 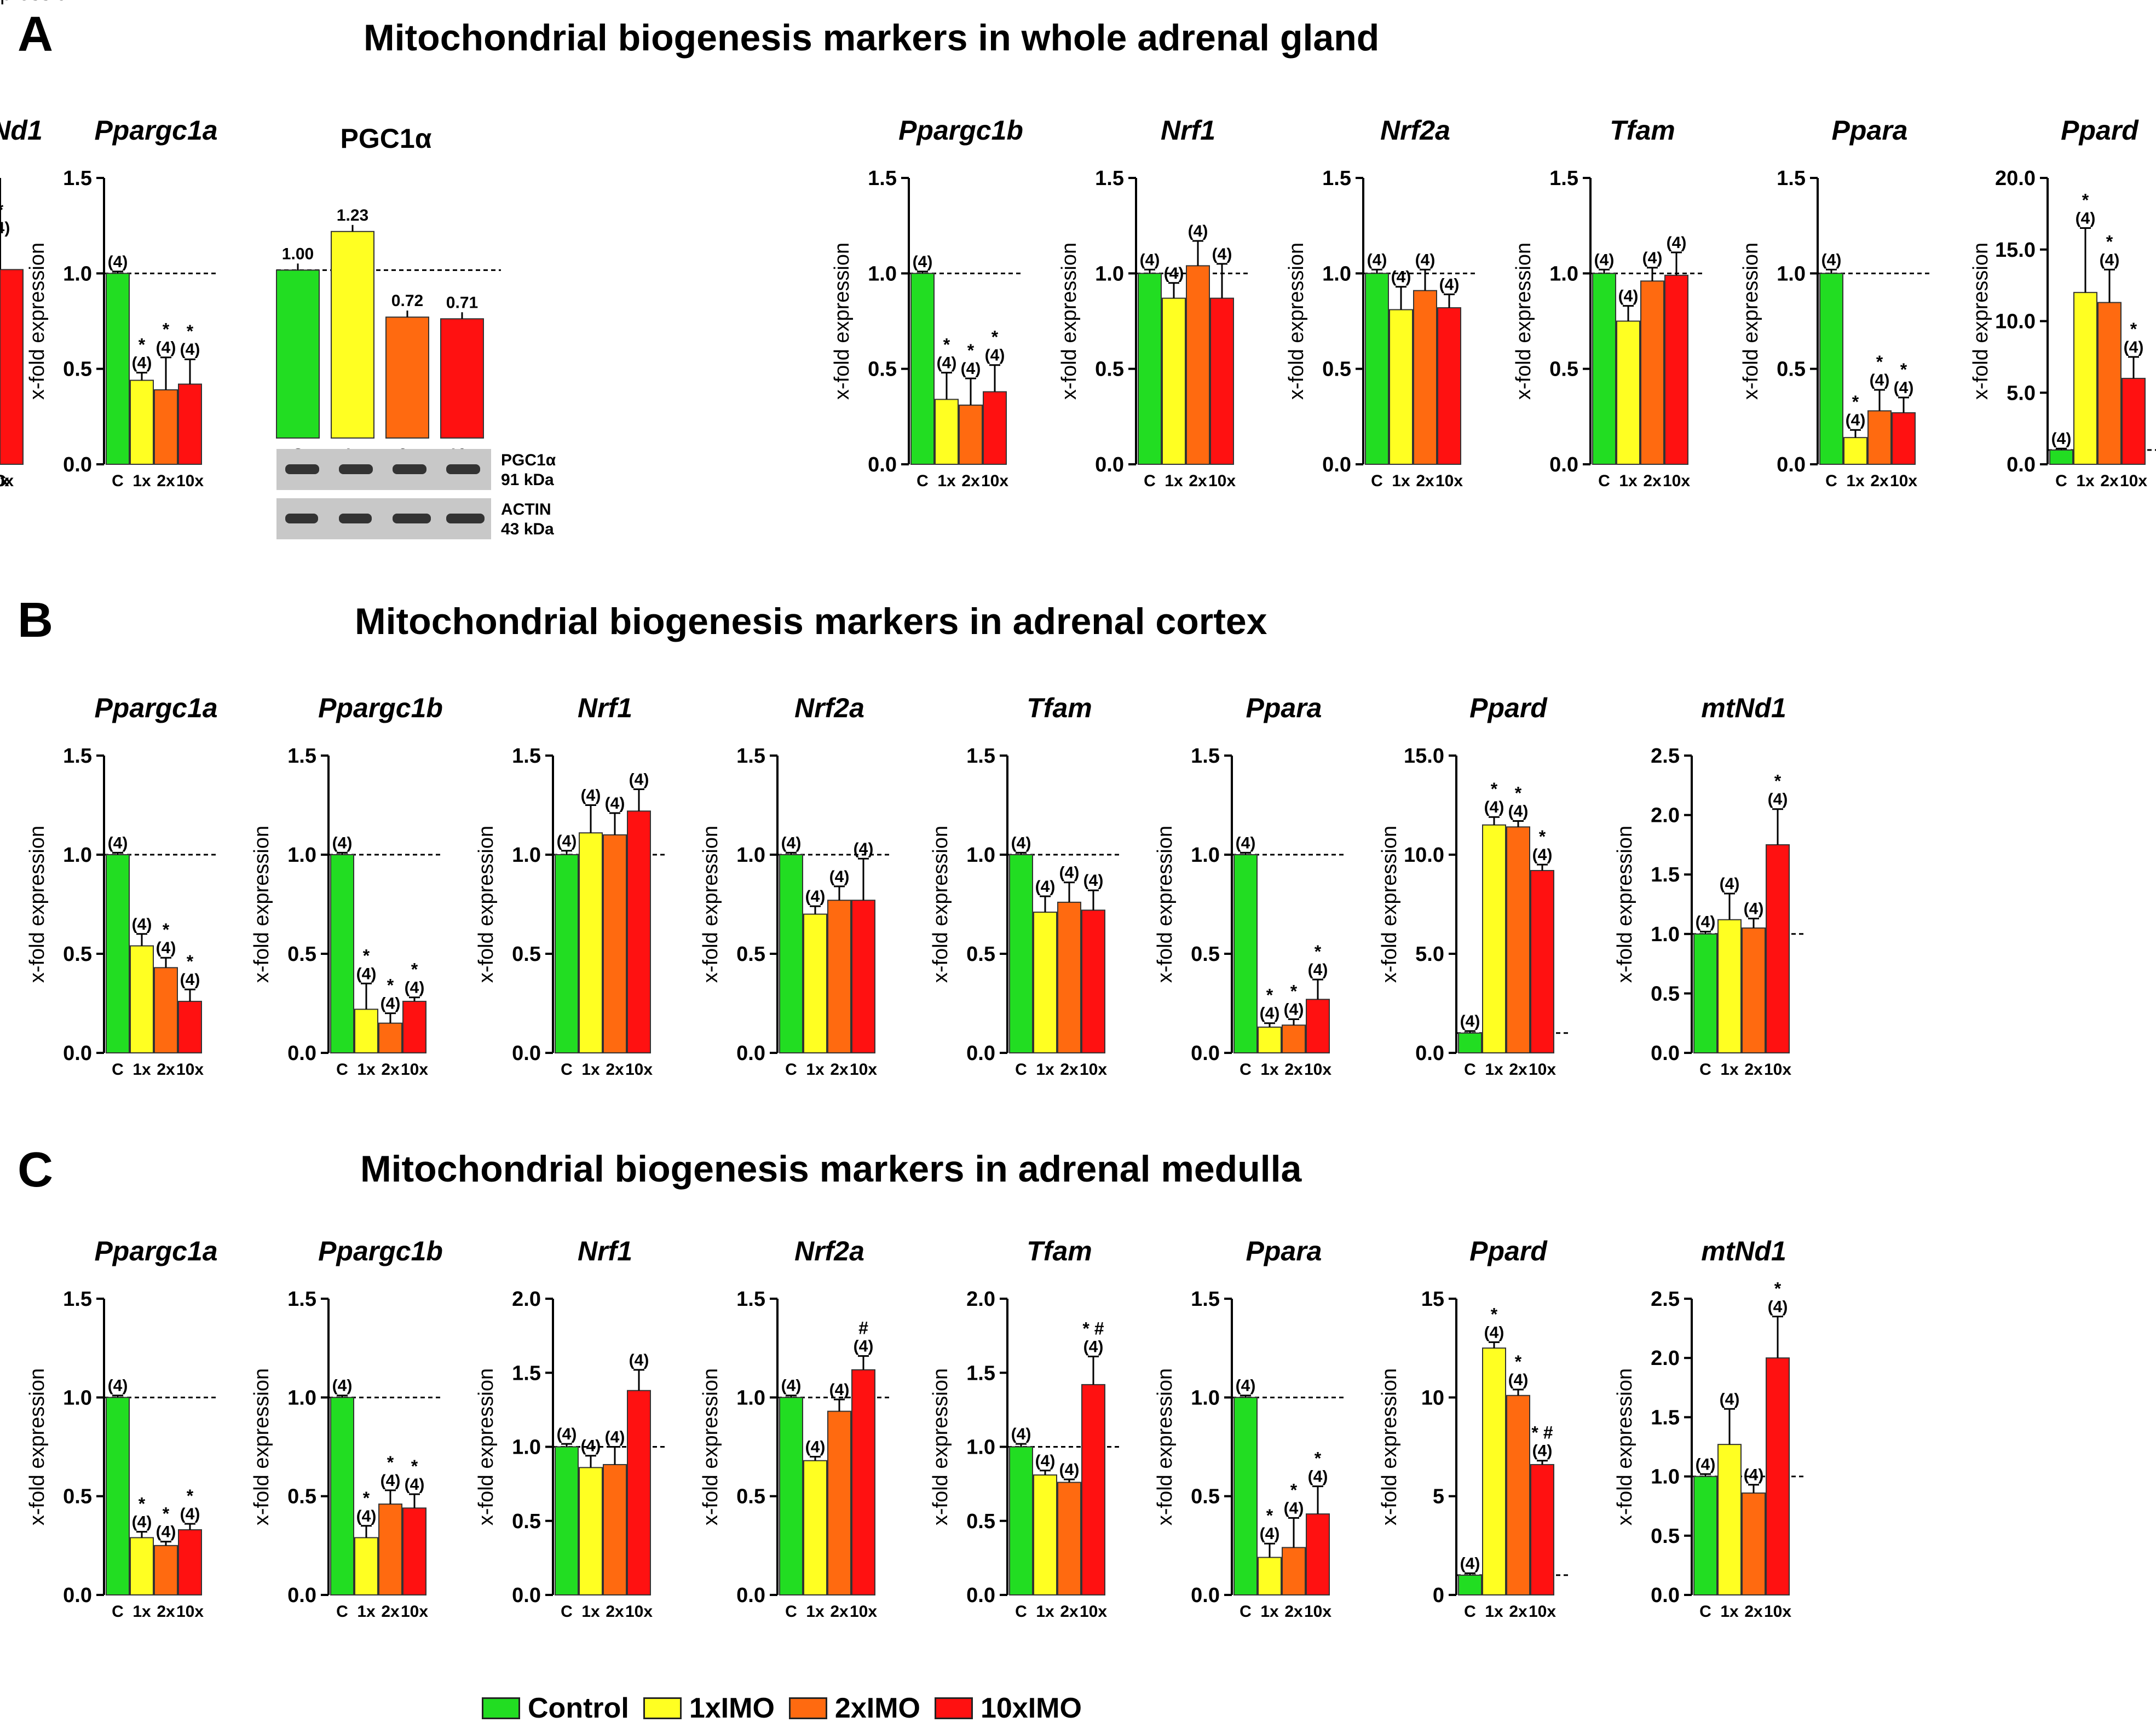 What do you see at coordinates (352, 215) in the screenshot?
I see `value-label: 1.23` at bounding box center [352, 215].